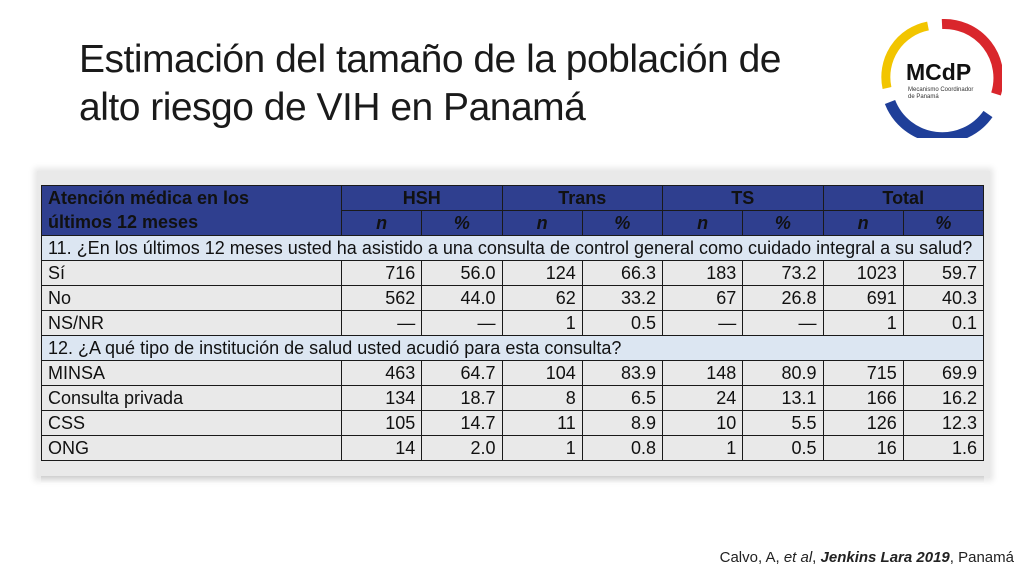  What do you see at coordinates (622, 398) in the screenshot?
I see `table-cell: 6.5` at bounding box center [622, 398].